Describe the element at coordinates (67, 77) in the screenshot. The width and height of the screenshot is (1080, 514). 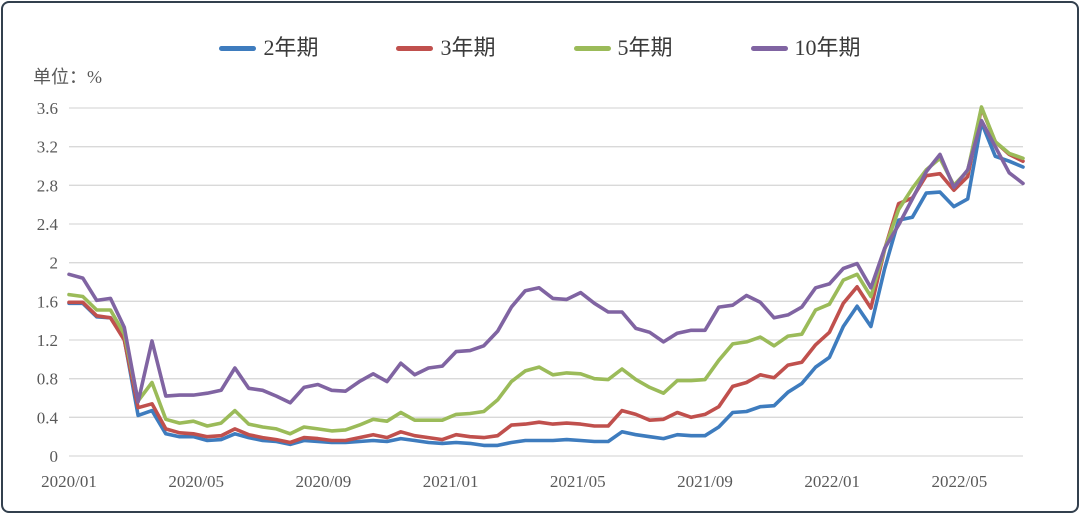
I see `unit-label: 单位：%` at that location.